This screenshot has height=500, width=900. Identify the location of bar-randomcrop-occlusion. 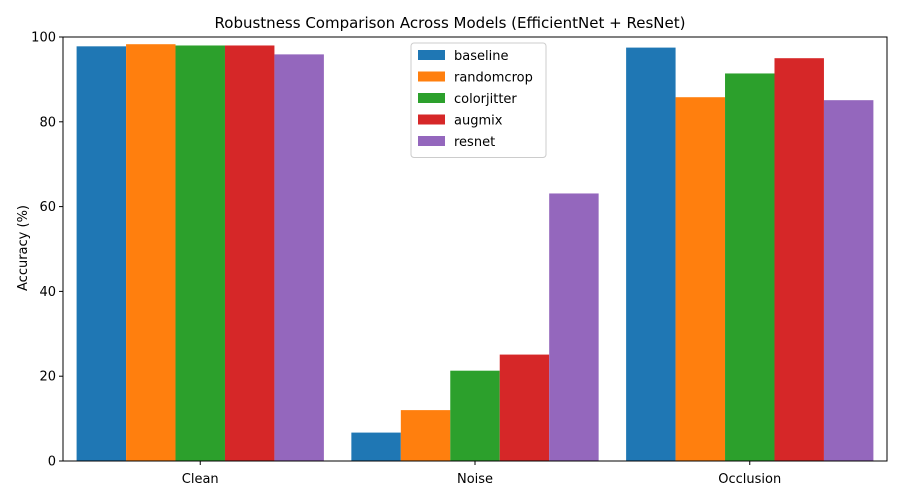
(700, 279).